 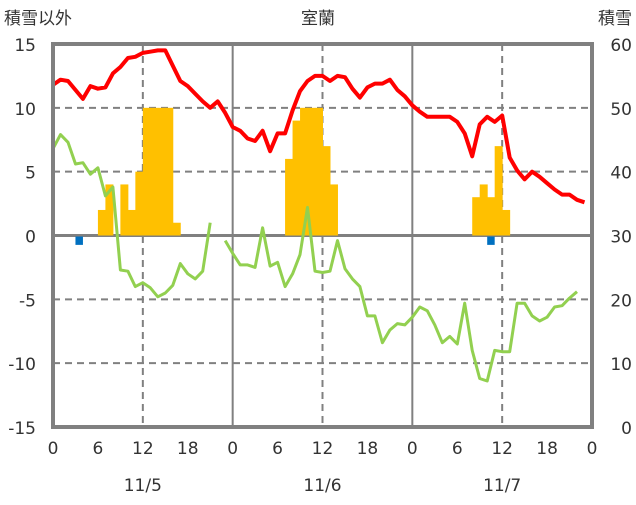 I want to click on right-tick-label: 0, so click(x=626, y=429).